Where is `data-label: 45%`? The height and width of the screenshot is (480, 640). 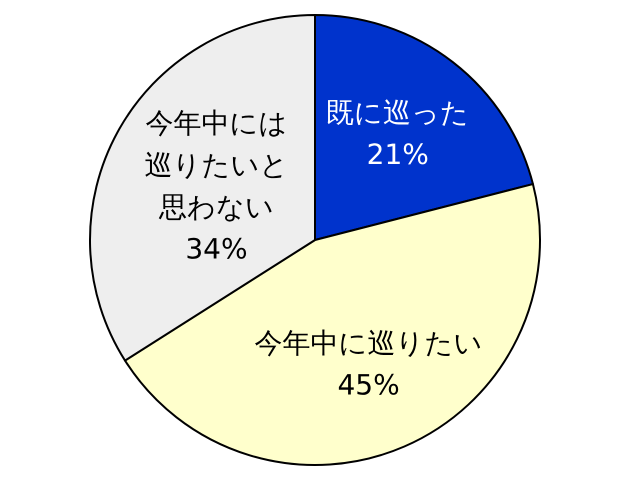 data-label: 45% is located at coordinates (369, 385).